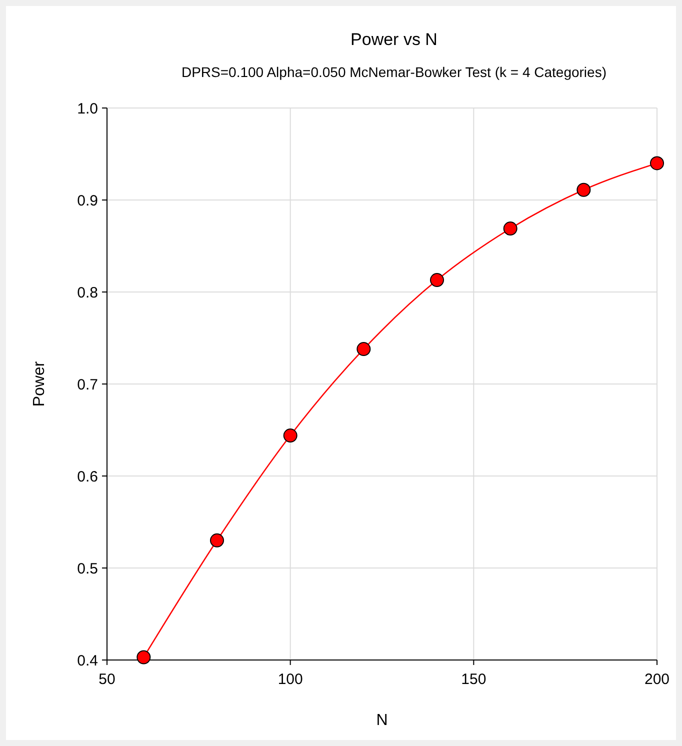 The width and height of the screenshot is (682, 746). I want to click on y-tick-label: 0.5, so click(87, 569).